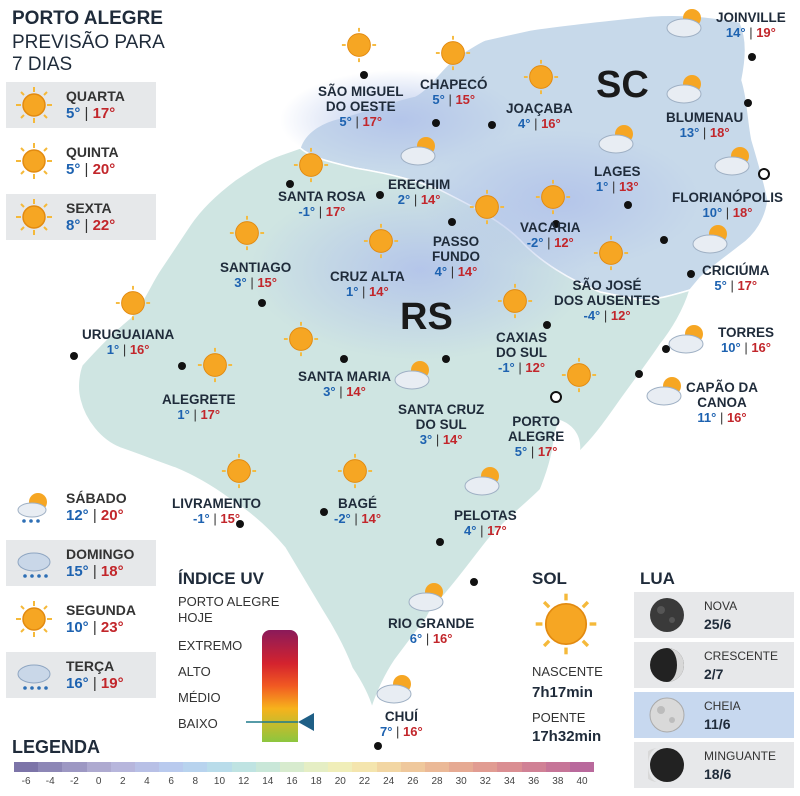  I want to click on uv-indicator-arrow, so click(280, 722).